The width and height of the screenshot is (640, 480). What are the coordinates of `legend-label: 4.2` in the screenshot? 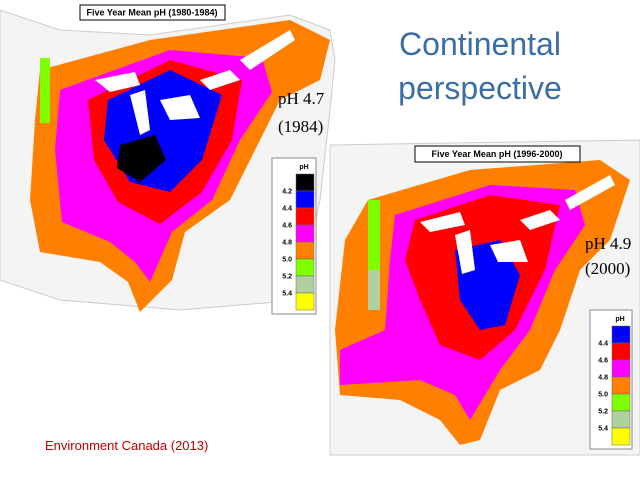 It's located at (287, 192).